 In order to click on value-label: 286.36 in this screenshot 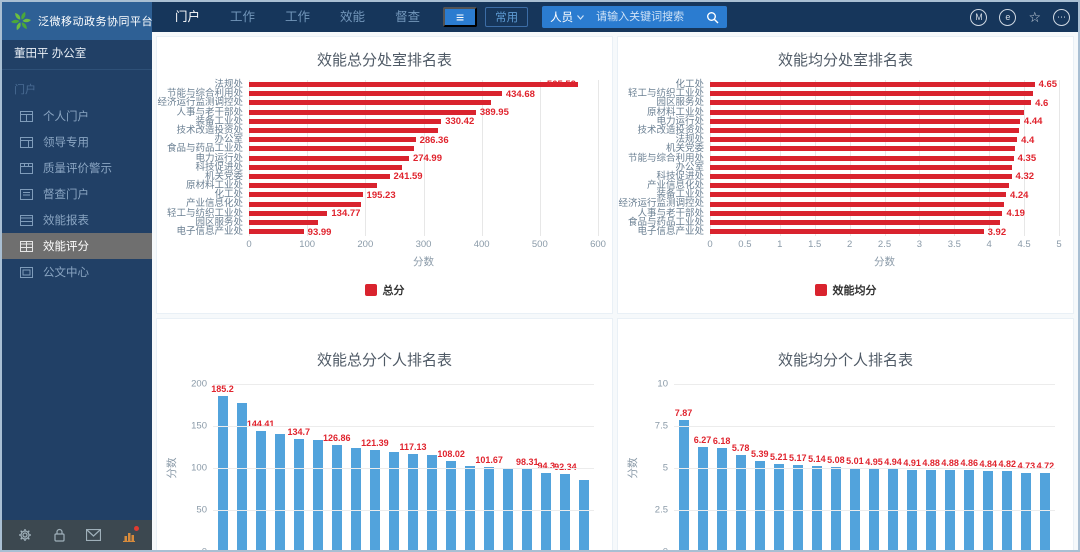, I will do `click(434, 140)`.